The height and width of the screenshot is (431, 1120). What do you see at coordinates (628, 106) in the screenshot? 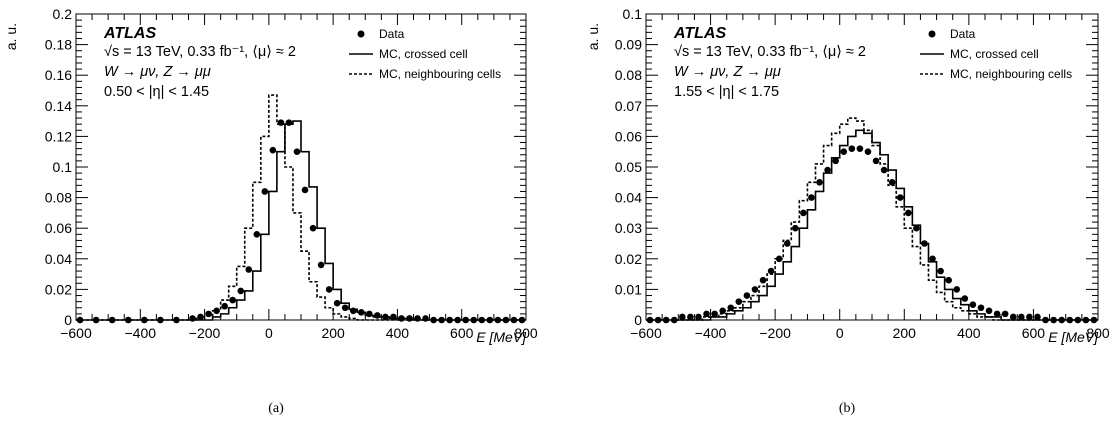
I see `y-tick-label: 0.07` at bounding box center [628, 106].